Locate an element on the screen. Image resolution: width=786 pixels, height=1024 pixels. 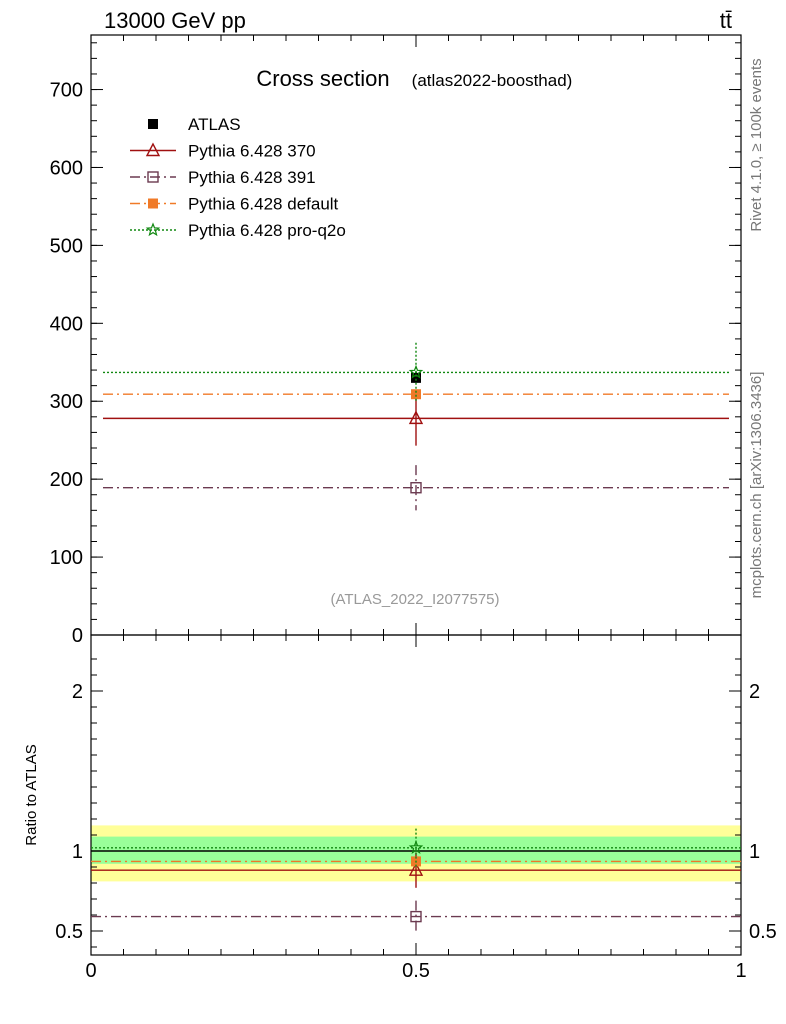
y-tick-label: 700 is located at coordinates (66, 91).